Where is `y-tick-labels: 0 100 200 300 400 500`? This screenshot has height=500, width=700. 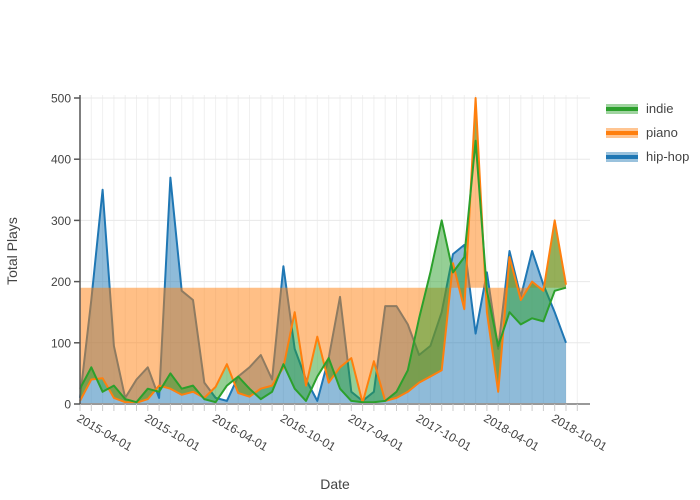 y-tick-labels: 0 100 200 300 400 500 is located at coordinates (61, 252).